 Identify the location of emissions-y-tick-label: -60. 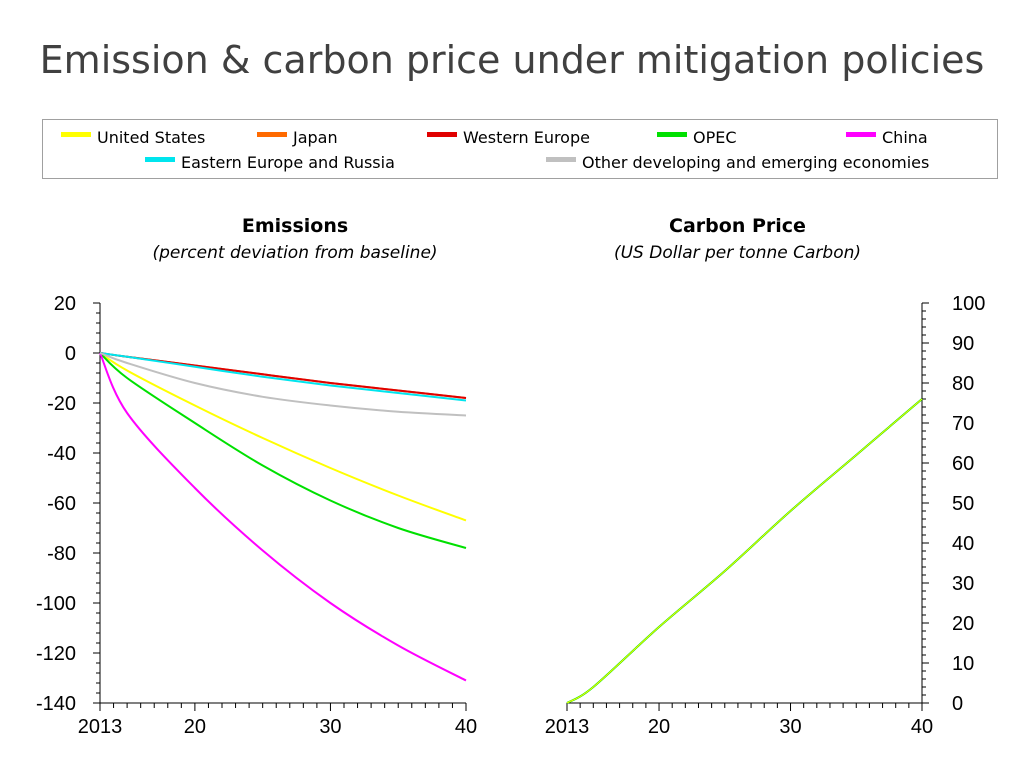
(61, 504).